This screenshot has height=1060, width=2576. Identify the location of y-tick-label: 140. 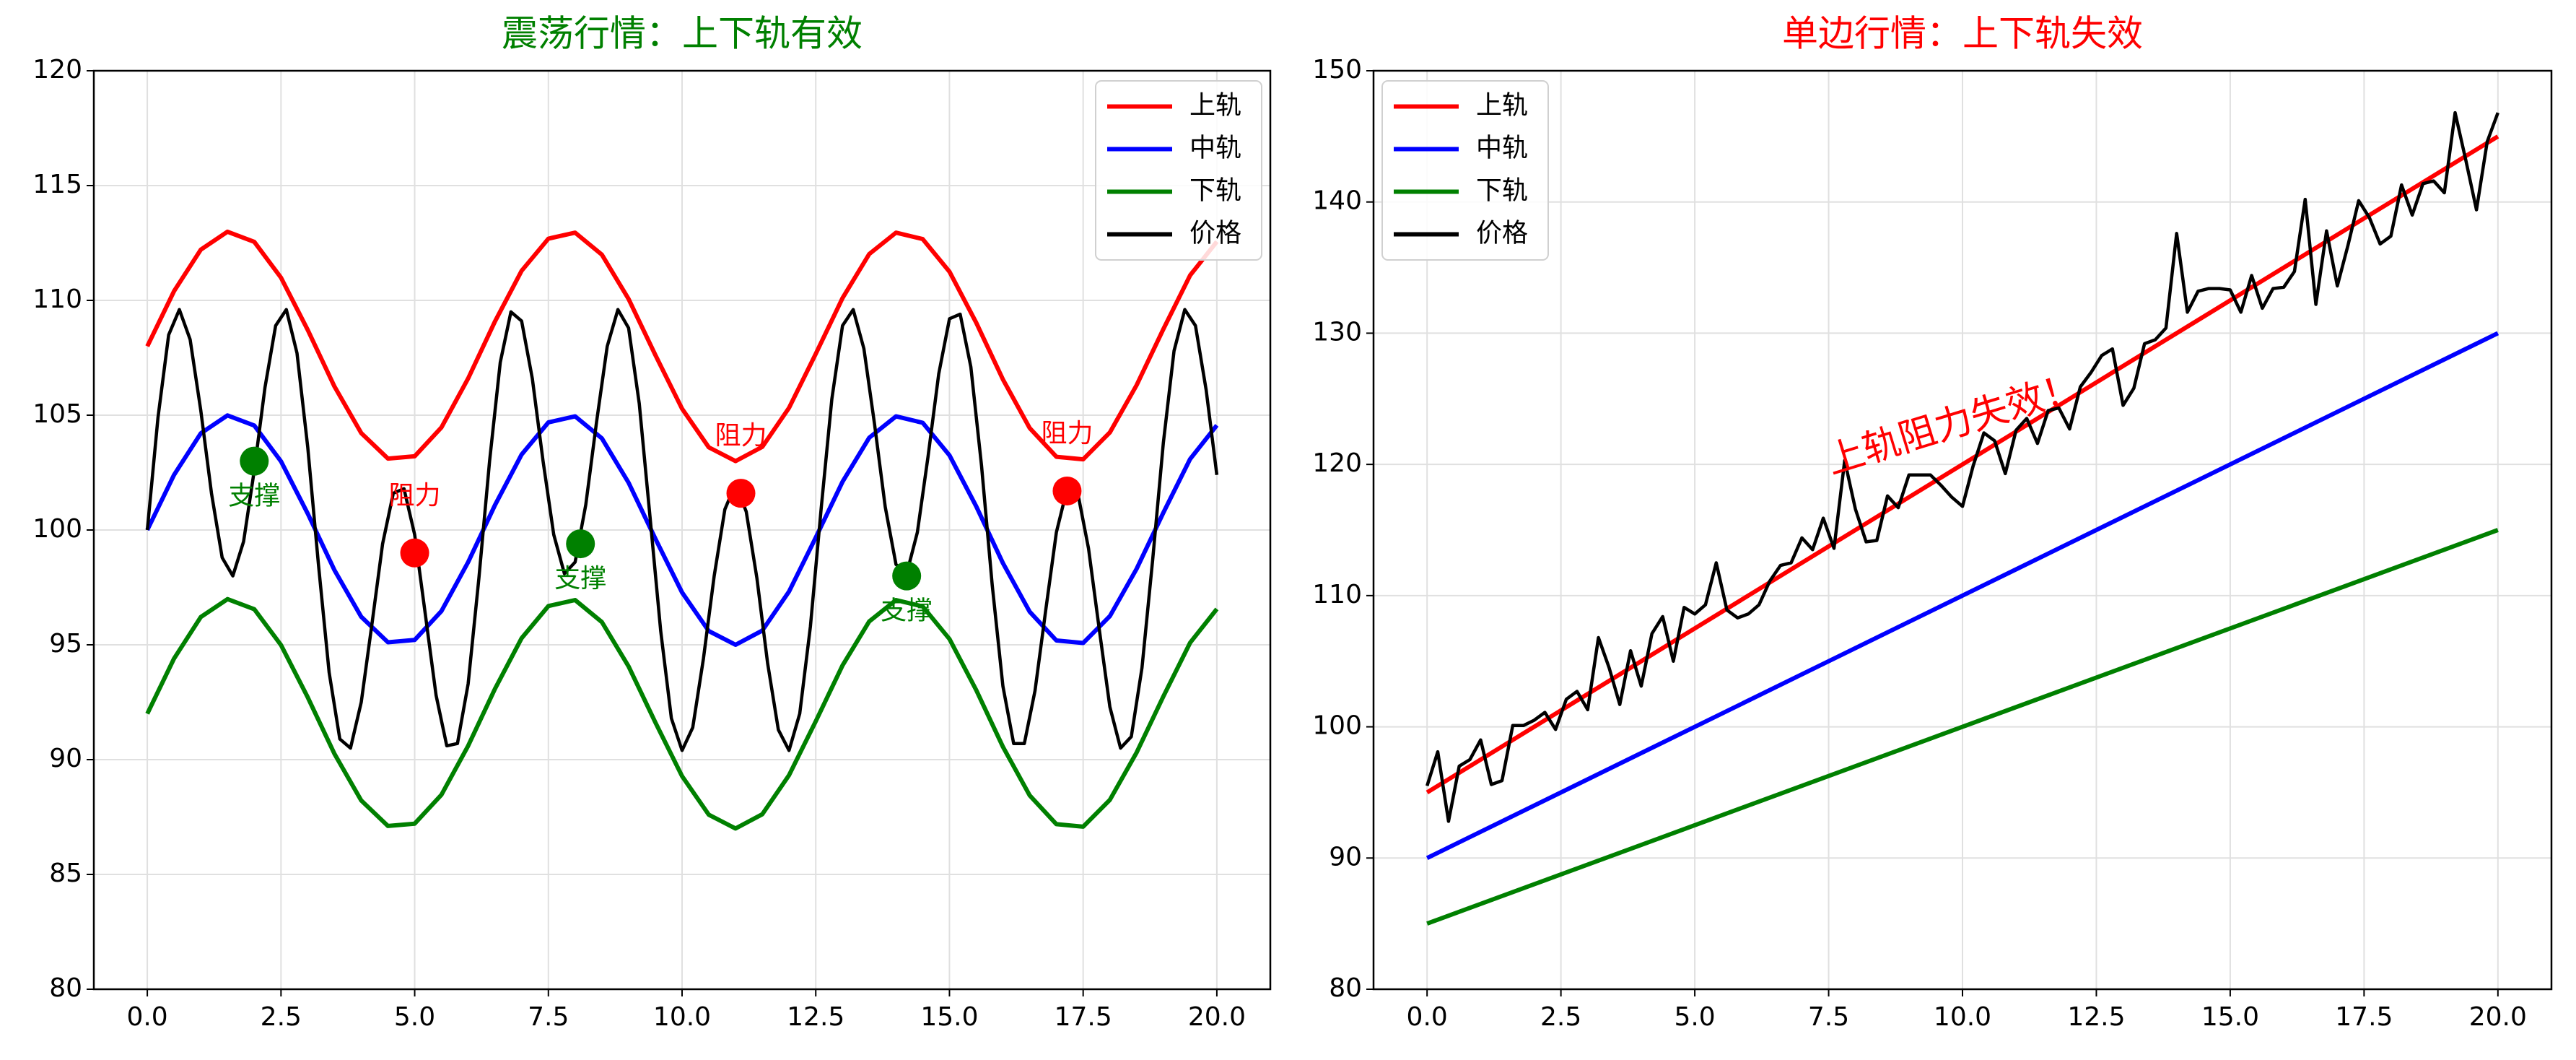
(1337, 201).